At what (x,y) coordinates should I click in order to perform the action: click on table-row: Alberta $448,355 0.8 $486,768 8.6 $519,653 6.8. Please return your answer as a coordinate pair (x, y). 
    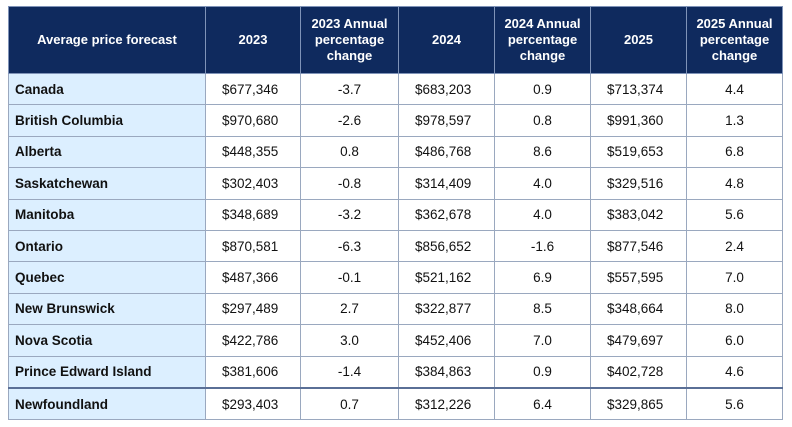
    Looking at the image, I should click on (395, 152).